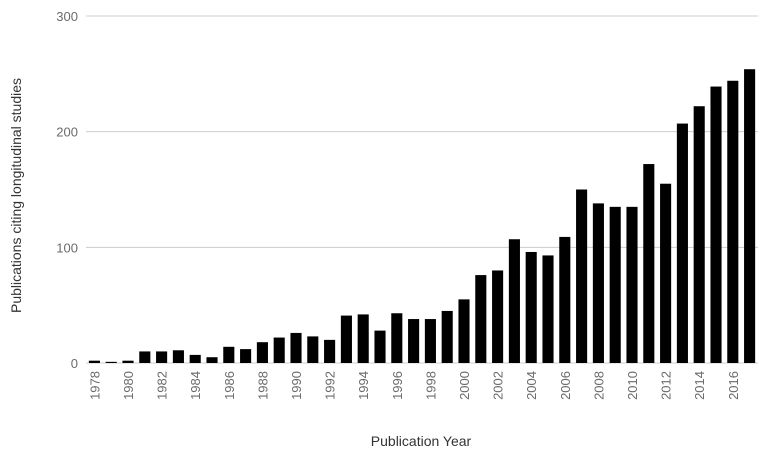 The width and height of the screenshot is (765, 455). I want to click on bar-1979, so click(111, 362).